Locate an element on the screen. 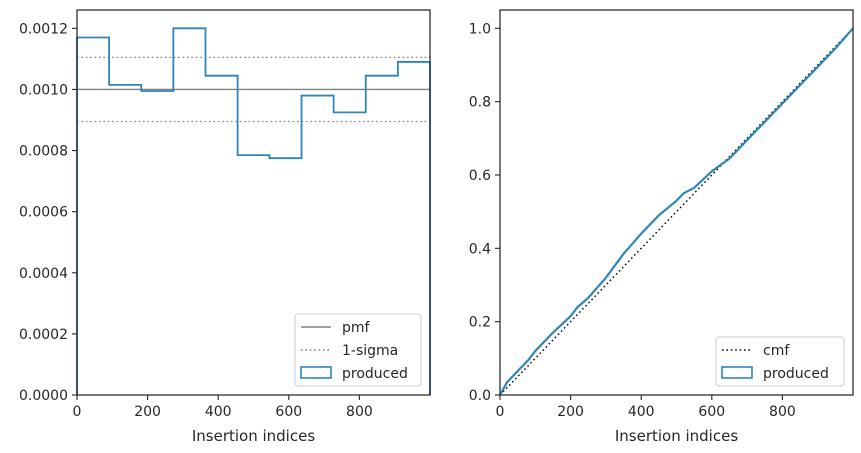 This screenshot has height=453, width=861. y-tick-label: 0.0002 is located at coordinates (43, 335).